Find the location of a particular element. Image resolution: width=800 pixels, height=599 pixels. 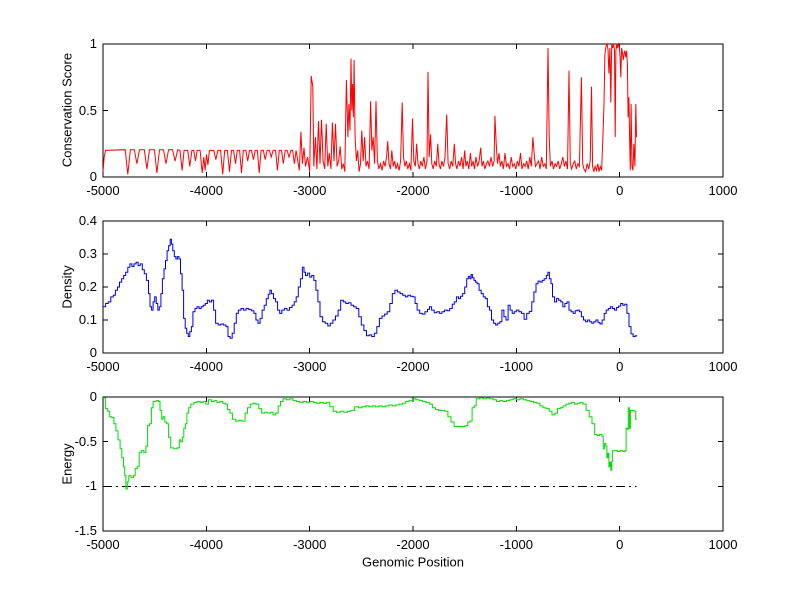

y-tick-label: 0.5 is located at coordinates (87, 110).